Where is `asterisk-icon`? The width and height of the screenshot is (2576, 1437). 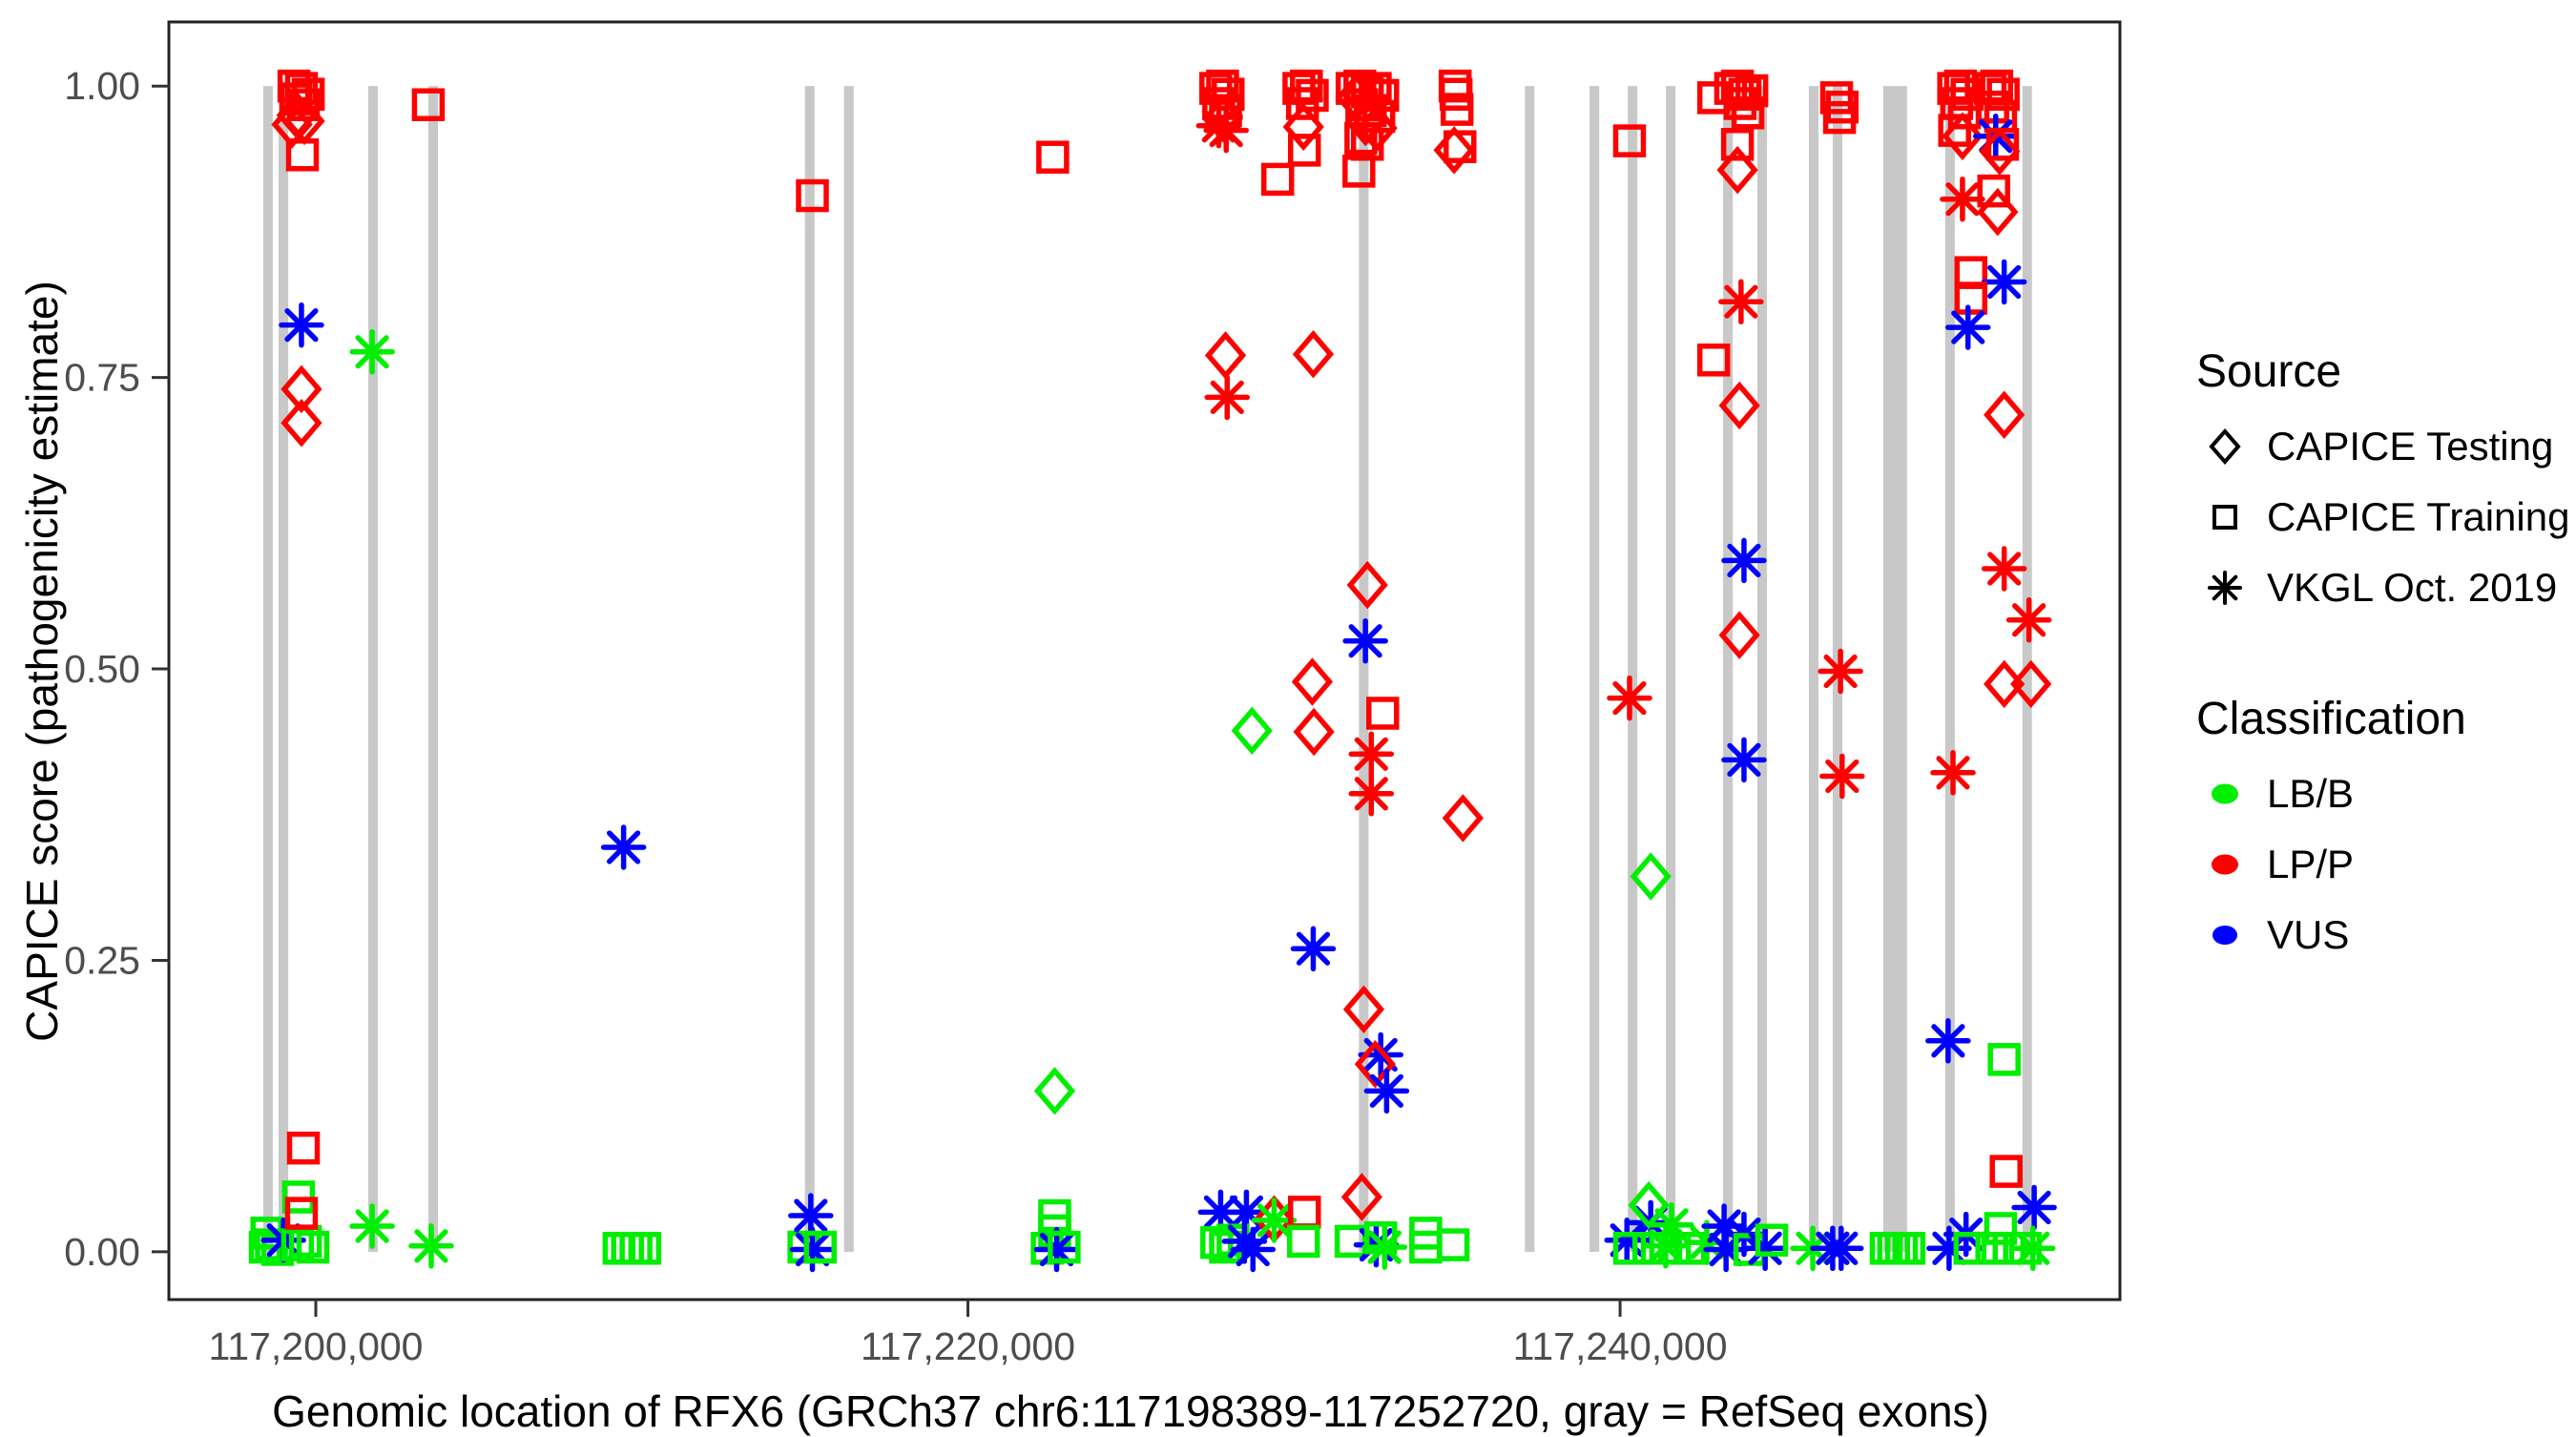 asterisk-icon is located at coordinates (2224, 587).